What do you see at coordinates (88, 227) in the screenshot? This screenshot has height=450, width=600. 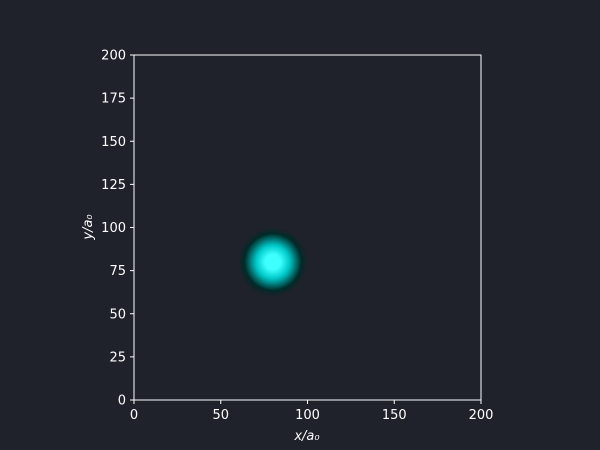 I see `y-axis-label: y/a₀` at bounding box center [88, 227].